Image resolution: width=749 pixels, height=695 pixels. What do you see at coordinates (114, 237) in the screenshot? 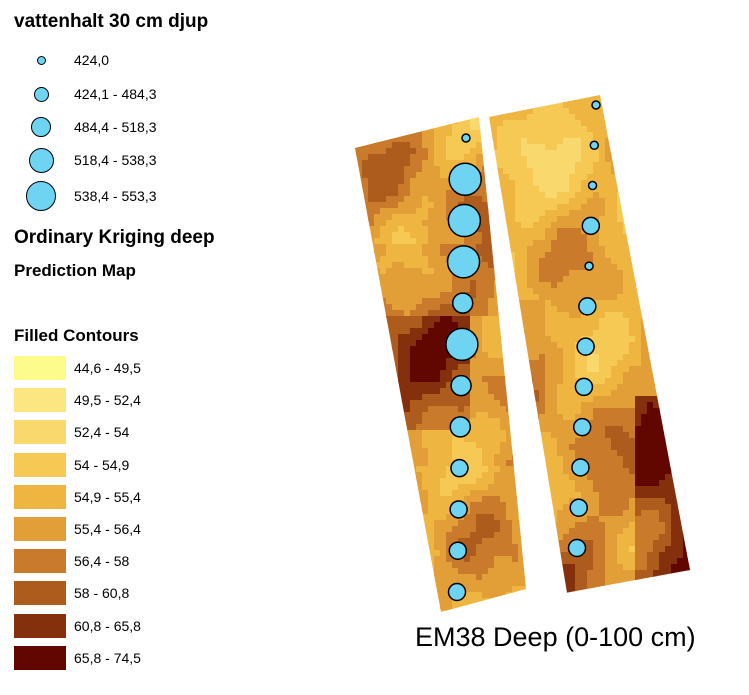
I see `kriging-legend-title: Ordinary Kriging deep` at bounding box center [114, 237].